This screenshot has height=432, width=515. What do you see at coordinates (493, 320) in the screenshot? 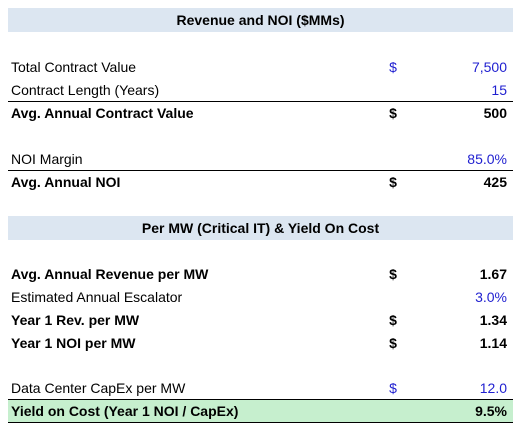
I see `row-value: 1.34` at bounding box center [493, 320].